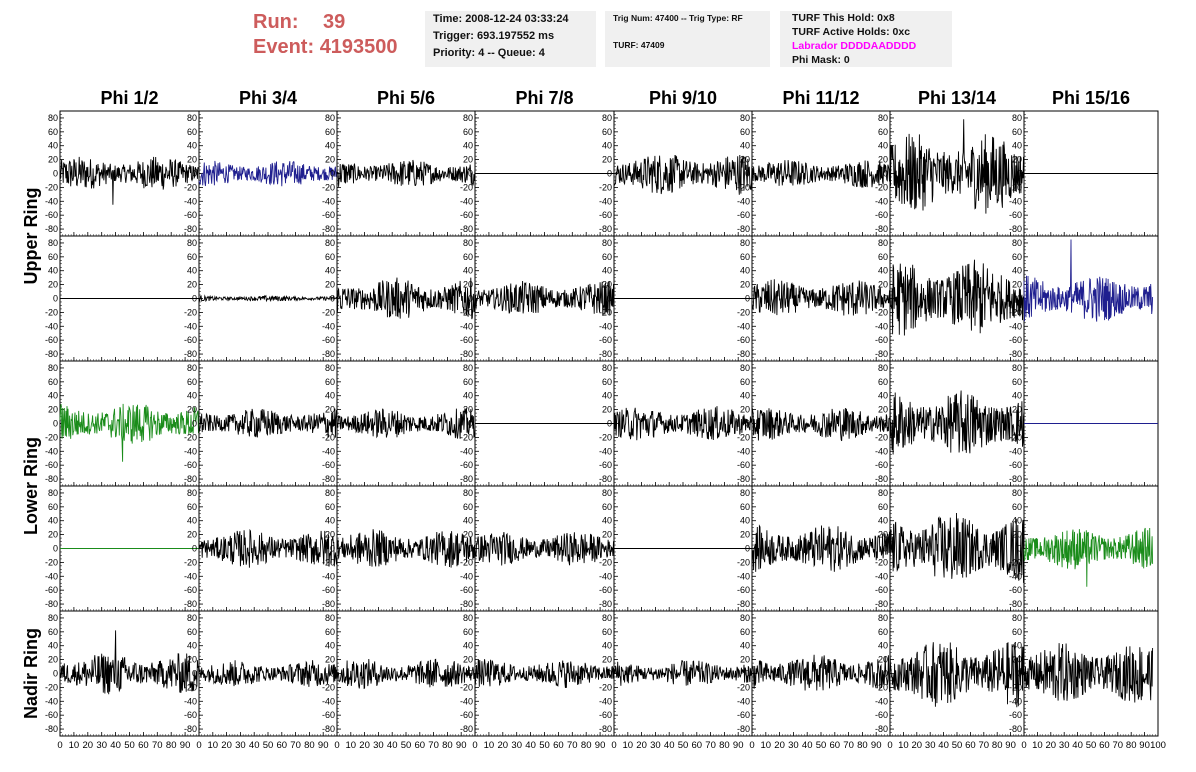 This screenshot has height=772, width=1196. Describe the element at coordinates (185, 745) in the screenshot. I see `x-tick-label: 90` at that location.